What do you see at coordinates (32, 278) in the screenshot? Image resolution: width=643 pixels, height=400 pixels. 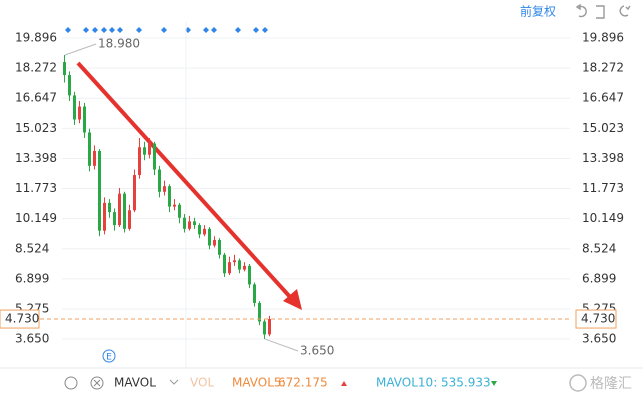 I see `y-tick-label: 6.899` at bounding box center [32, 278].